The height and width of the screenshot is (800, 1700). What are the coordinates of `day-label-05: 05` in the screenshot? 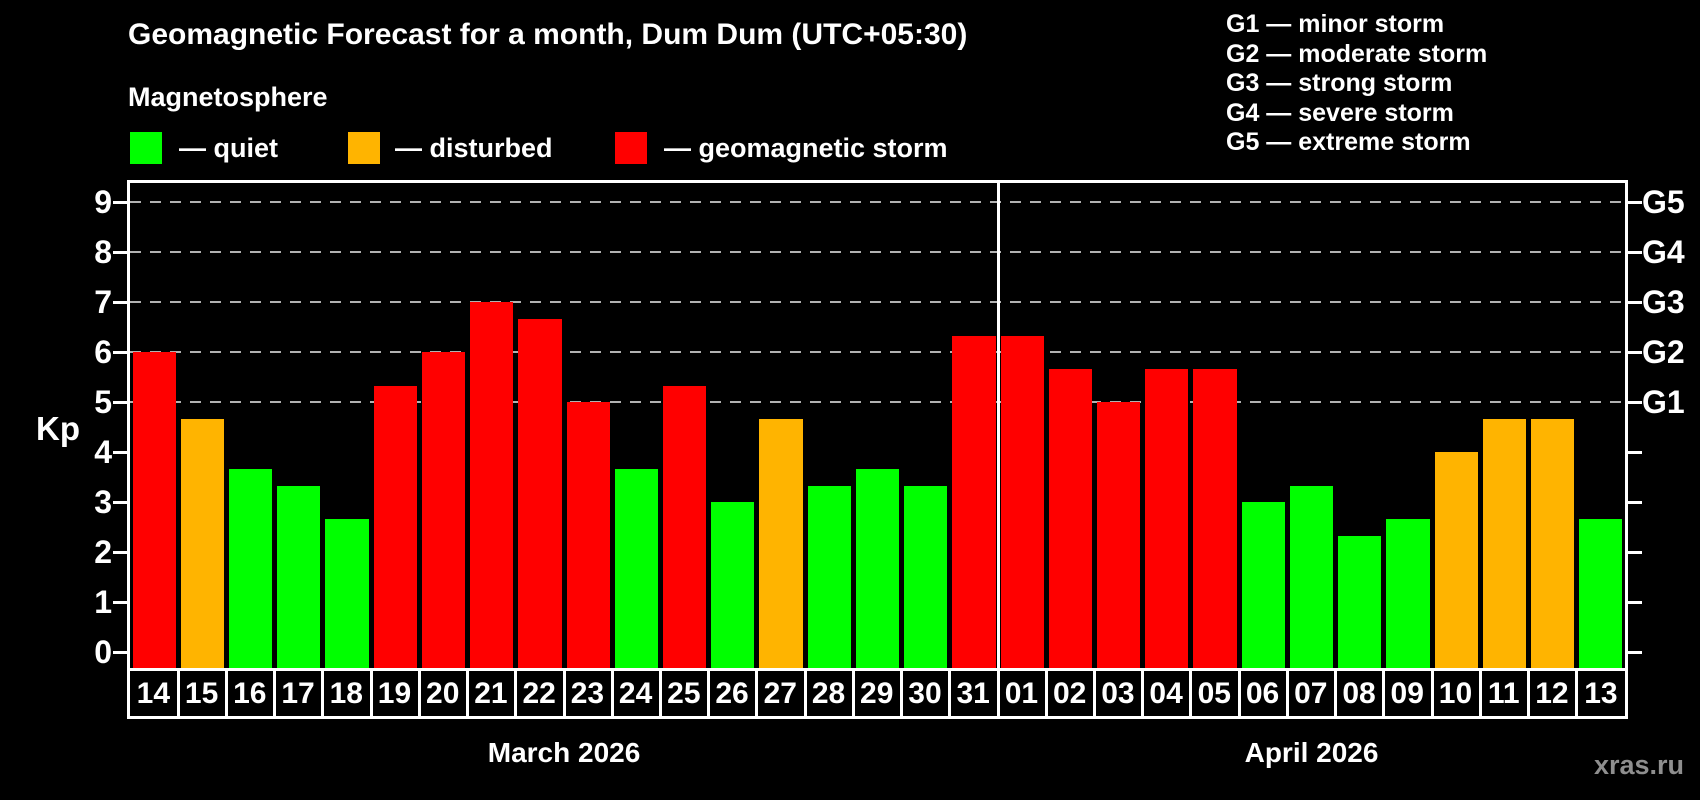 It's located at (1216, 693).